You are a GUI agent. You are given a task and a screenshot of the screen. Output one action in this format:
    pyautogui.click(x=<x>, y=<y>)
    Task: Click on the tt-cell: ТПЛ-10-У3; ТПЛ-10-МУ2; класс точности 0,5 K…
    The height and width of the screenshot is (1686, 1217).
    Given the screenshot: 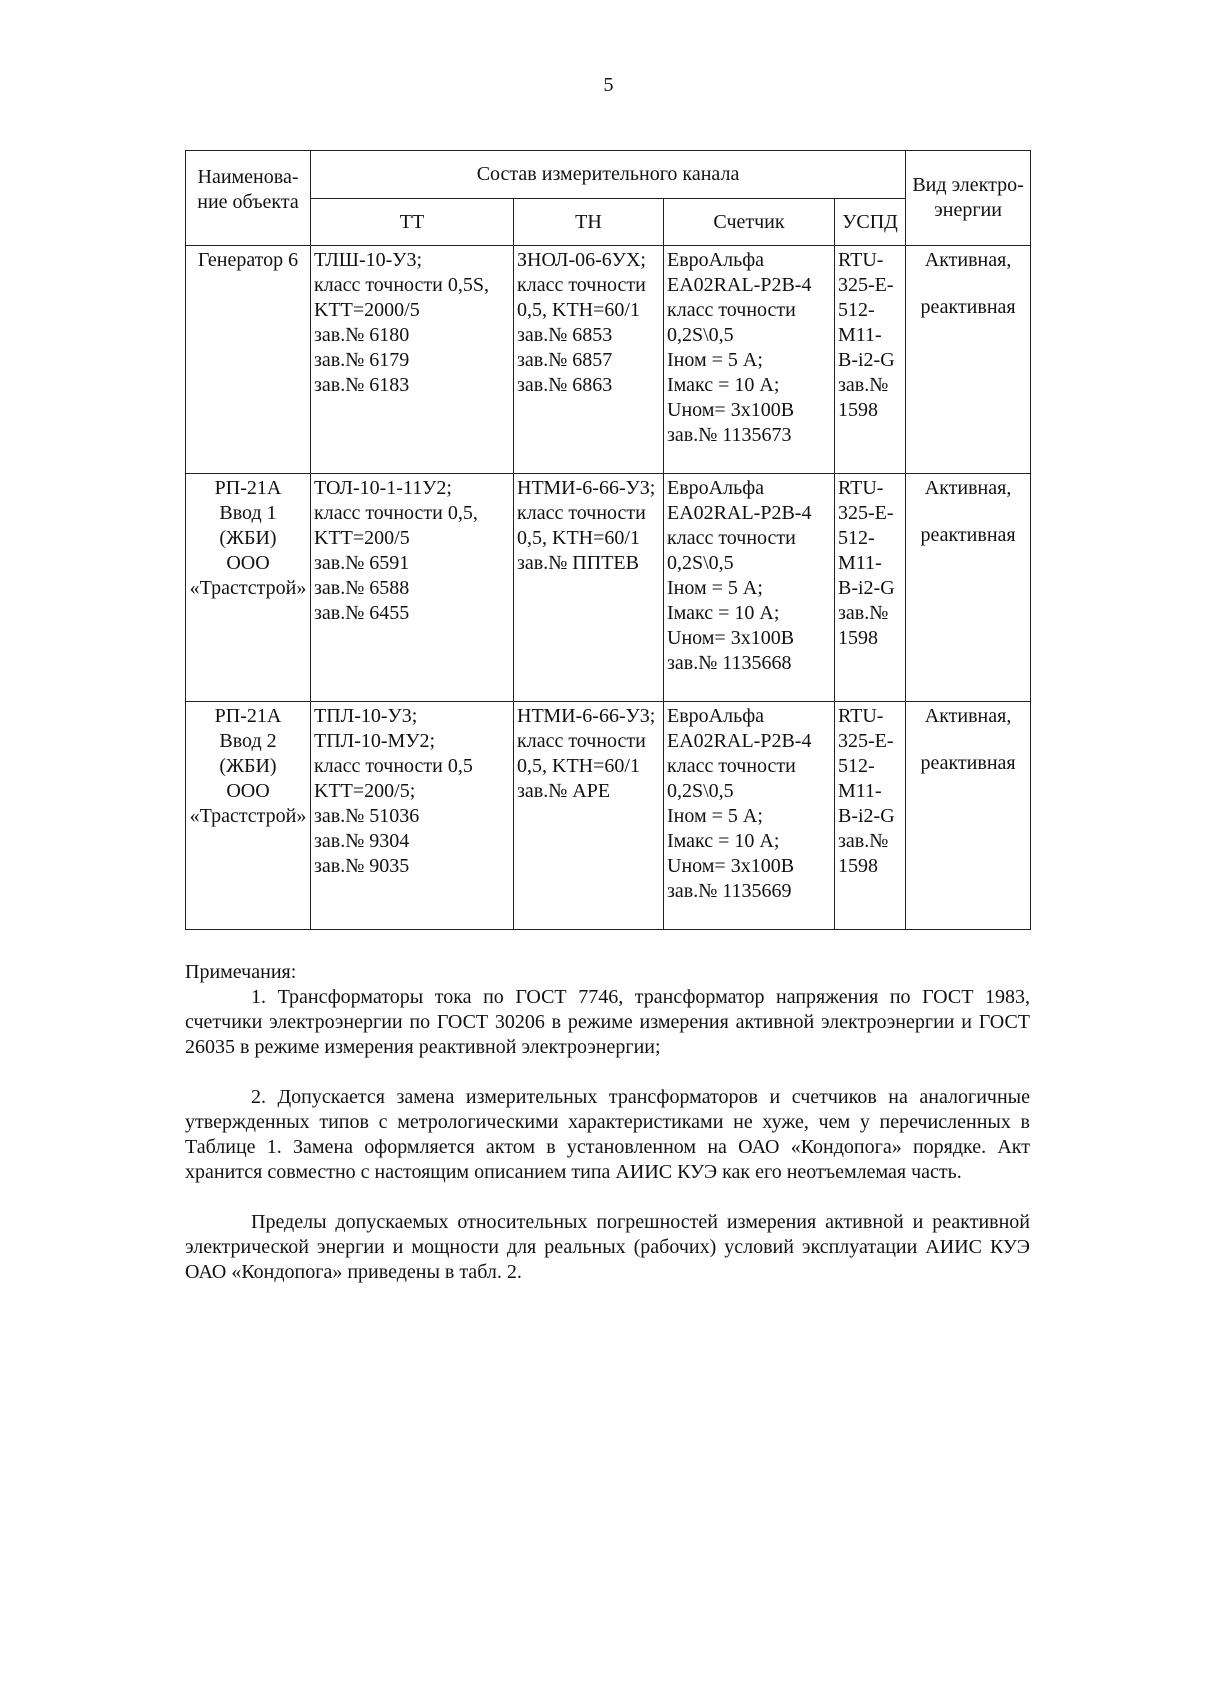 What is the action you would take?
    pyautogui.click(x=412, y=815)
    